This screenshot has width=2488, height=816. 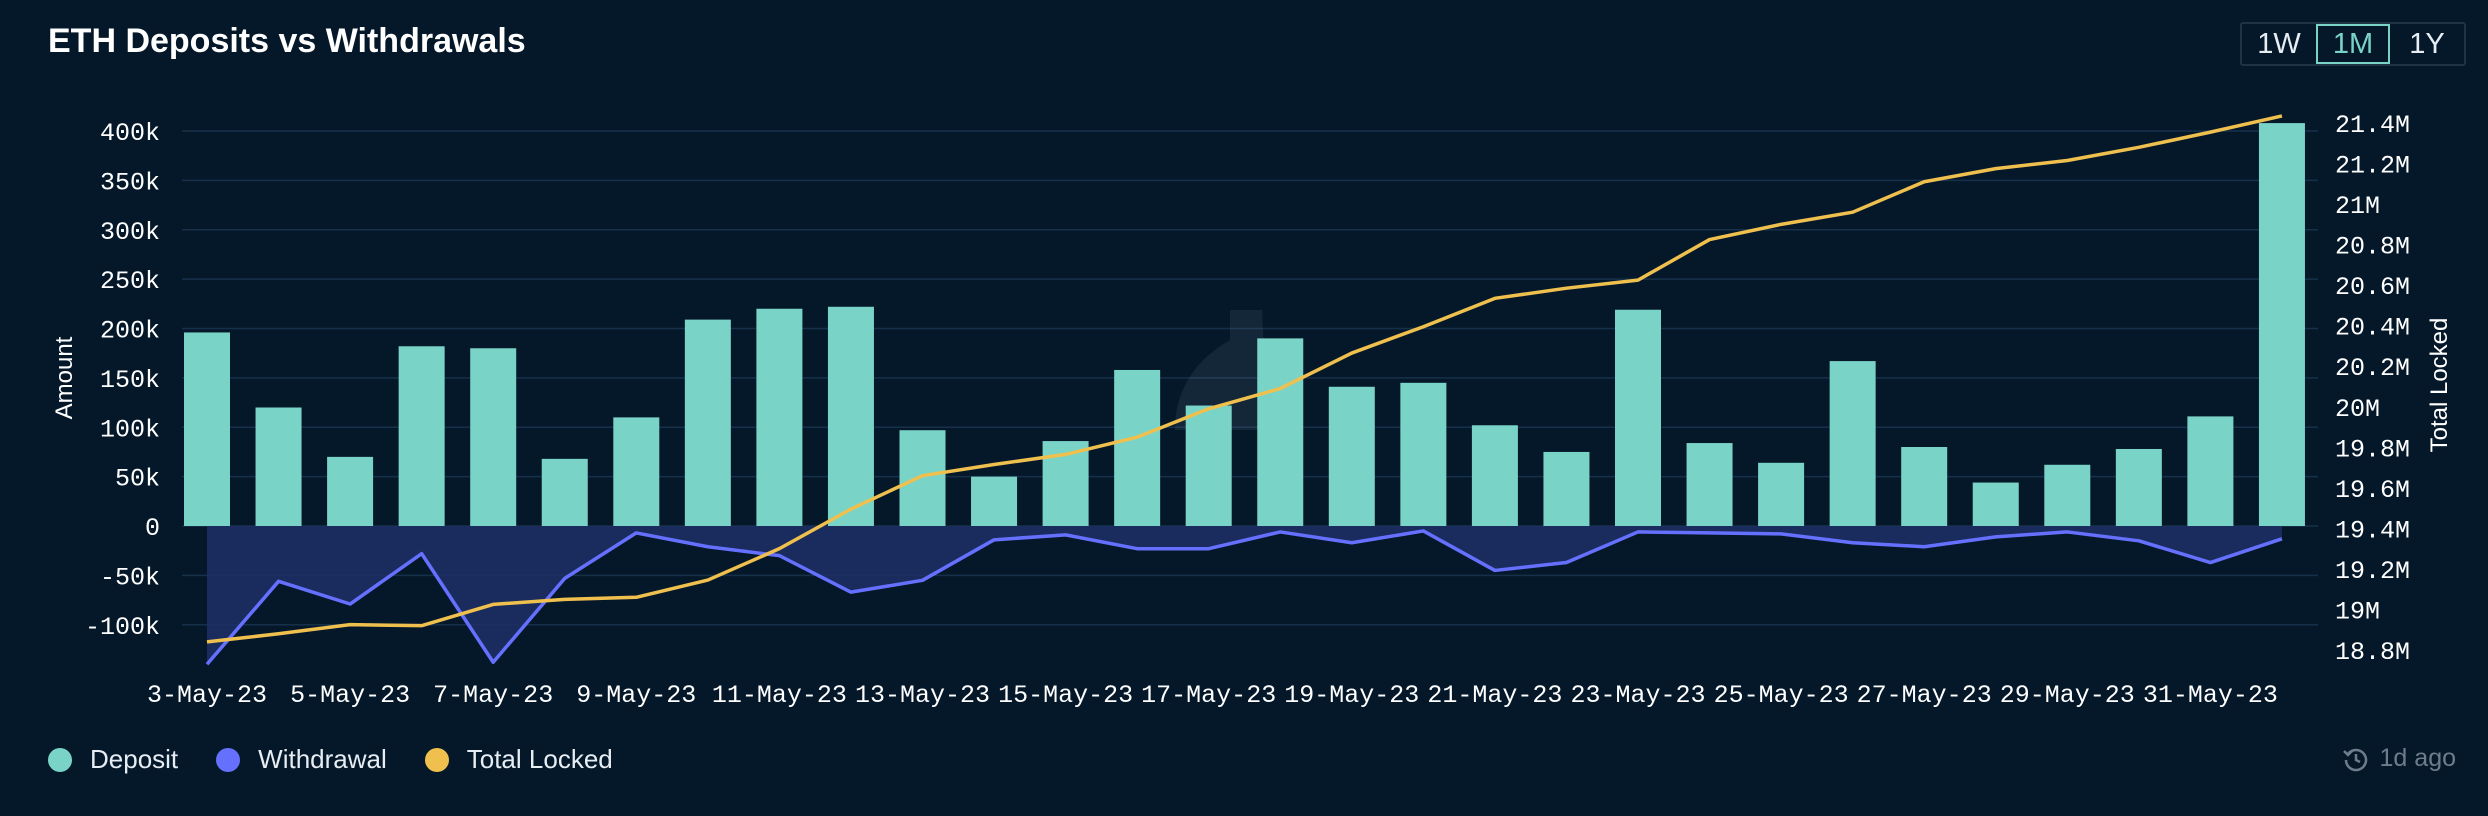 What do you see at coordinates (2067, 695) in the screenshot?
I see `x-tick-label: 29-May-23` at bounding box center [2067, 695].